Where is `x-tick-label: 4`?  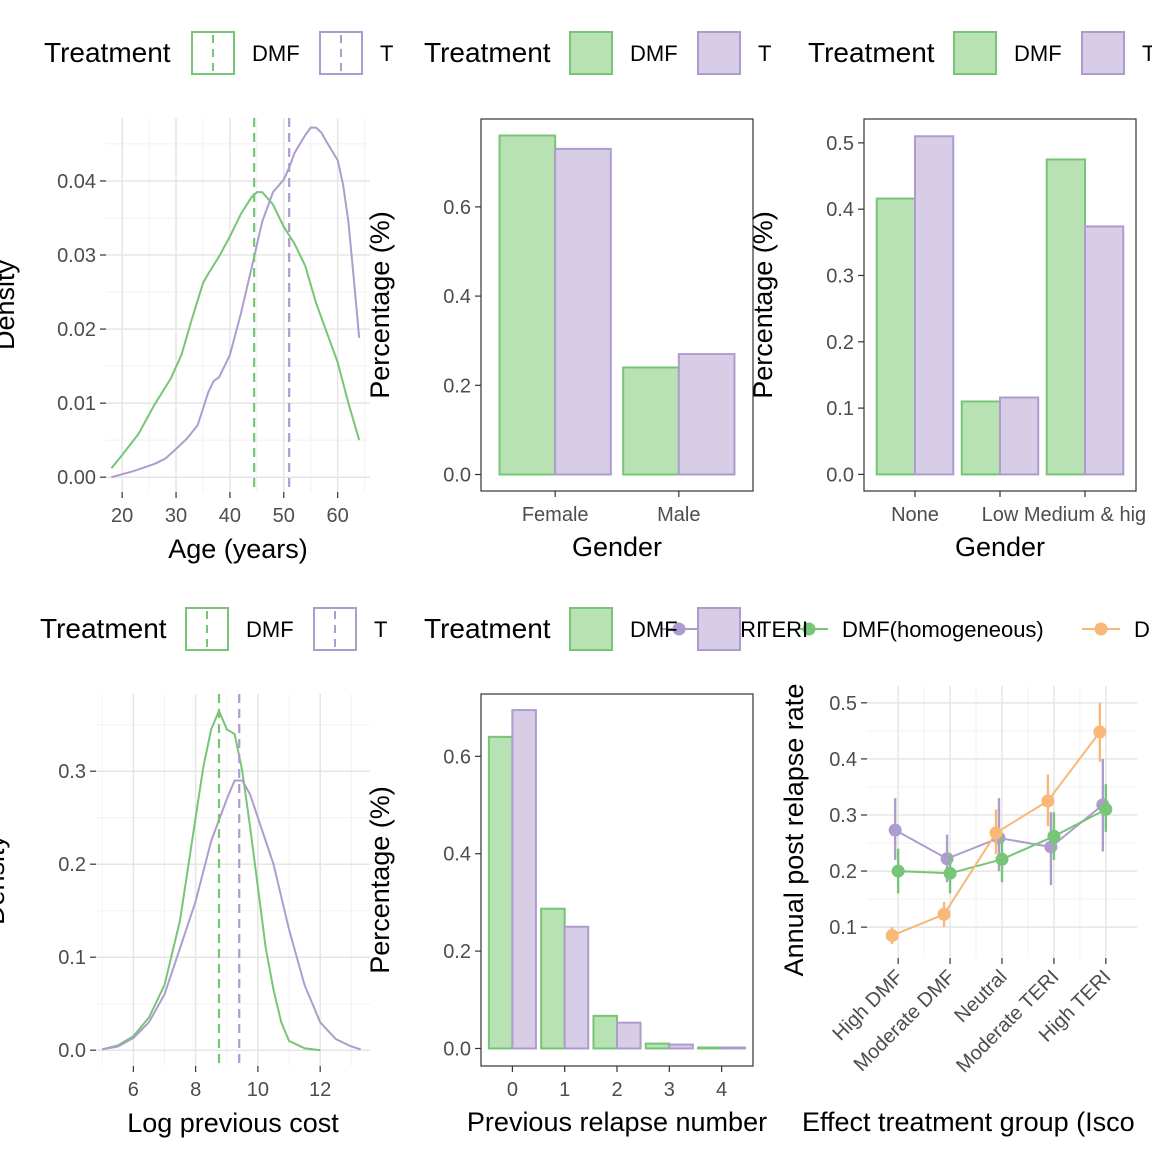
x-tick-label: 4 is located at coordinates (721, 1090).